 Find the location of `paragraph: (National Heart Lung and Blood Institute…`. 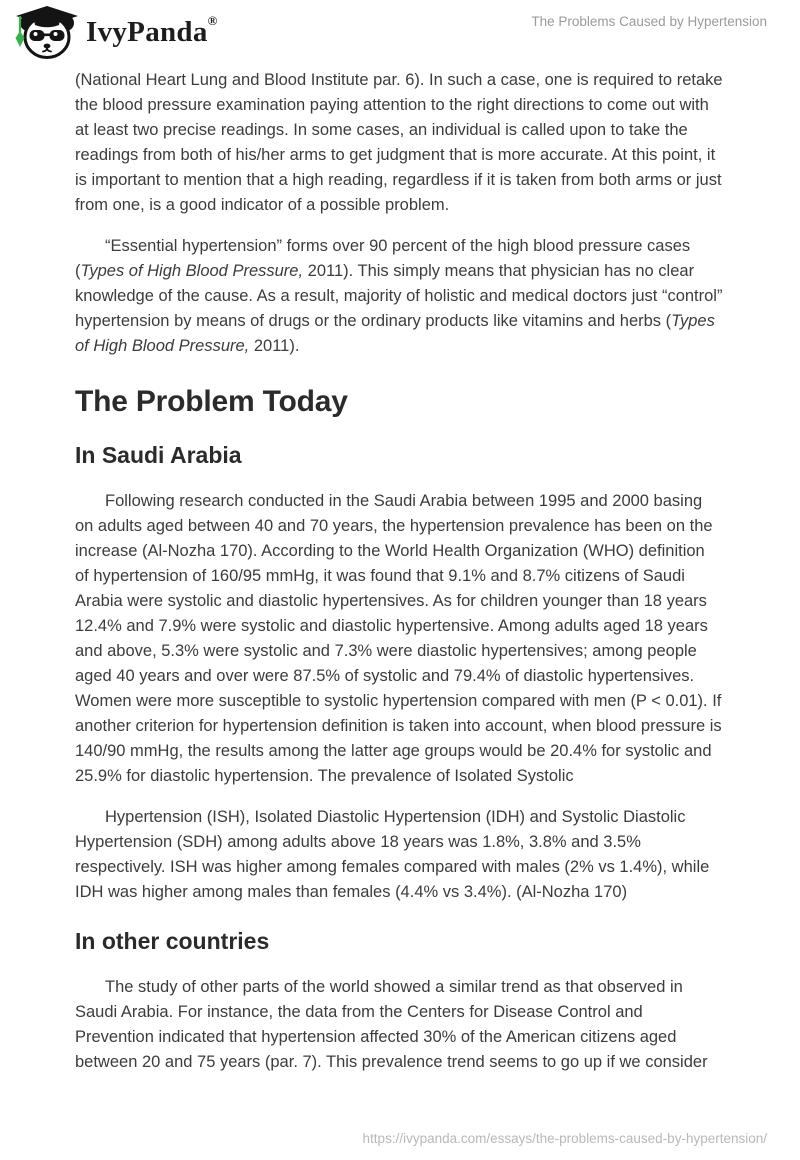

paragraph: (National Heart Lung and Blood Institute… is located at coordinates (399, 143).